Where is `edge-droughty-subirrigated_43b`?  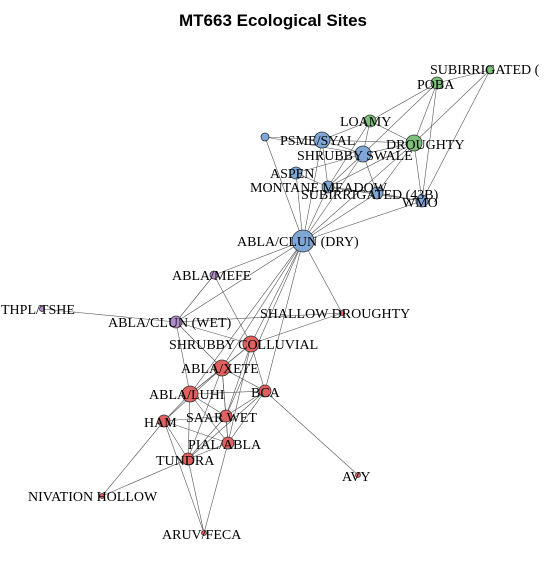
edge-droughty-subirrigated_43b is located at coordinates (395, 168).